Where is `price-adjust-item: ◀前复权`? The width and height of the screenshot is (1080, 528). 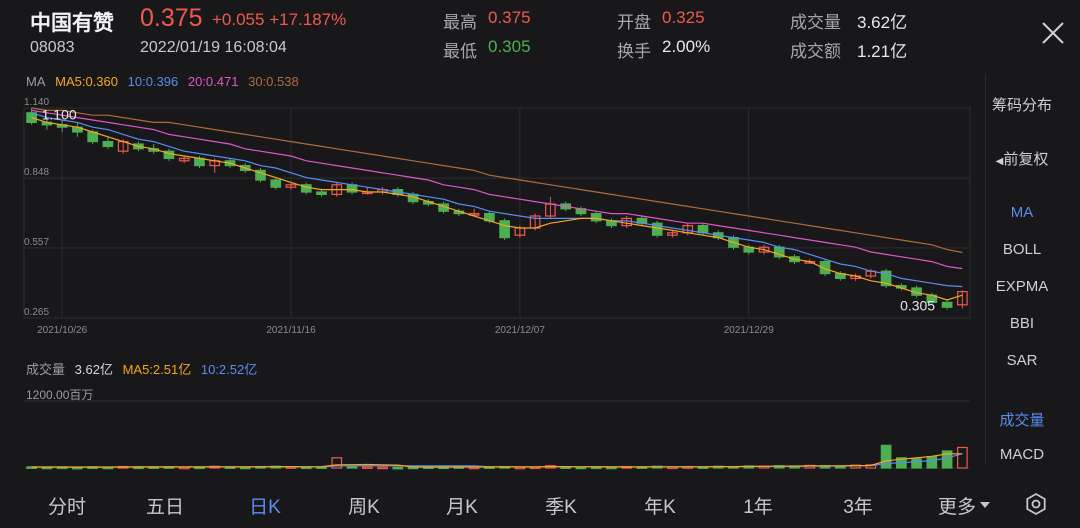
price-adjust-item: ◀前复权 is located at coordinates (1022, 158).